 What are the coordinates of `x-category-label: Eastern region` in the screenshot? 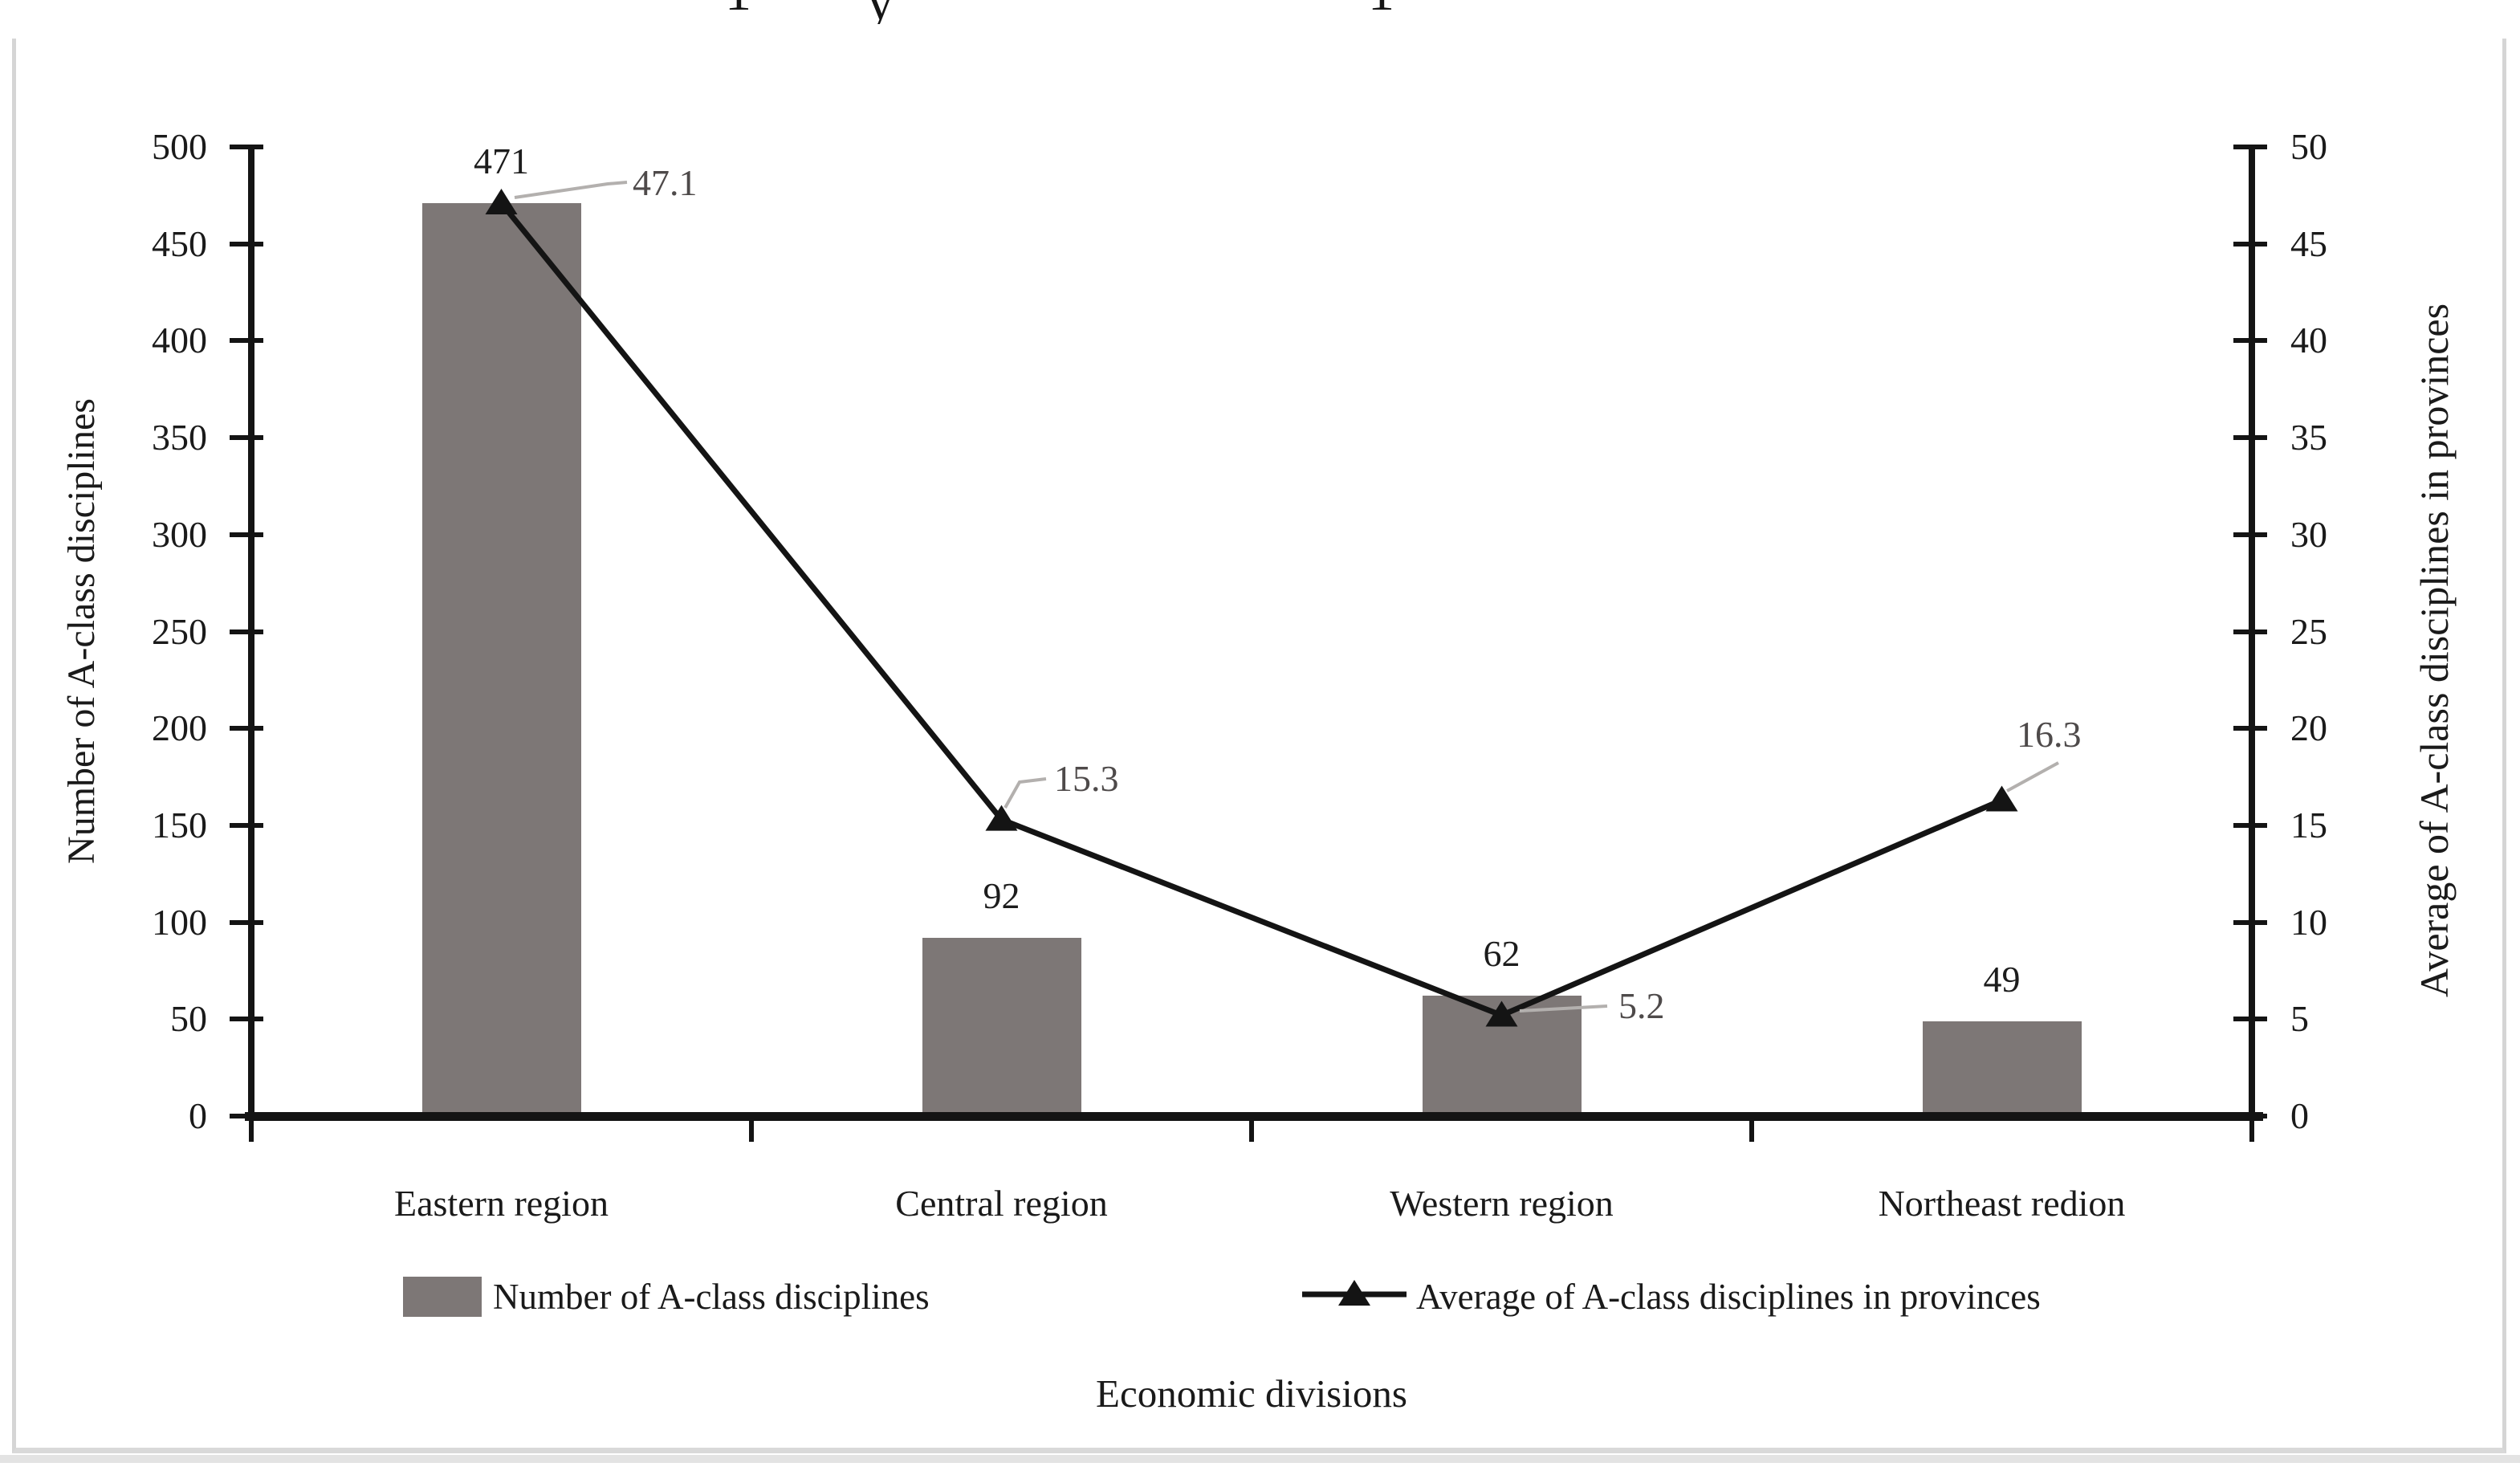 It's located at (501, 1203).